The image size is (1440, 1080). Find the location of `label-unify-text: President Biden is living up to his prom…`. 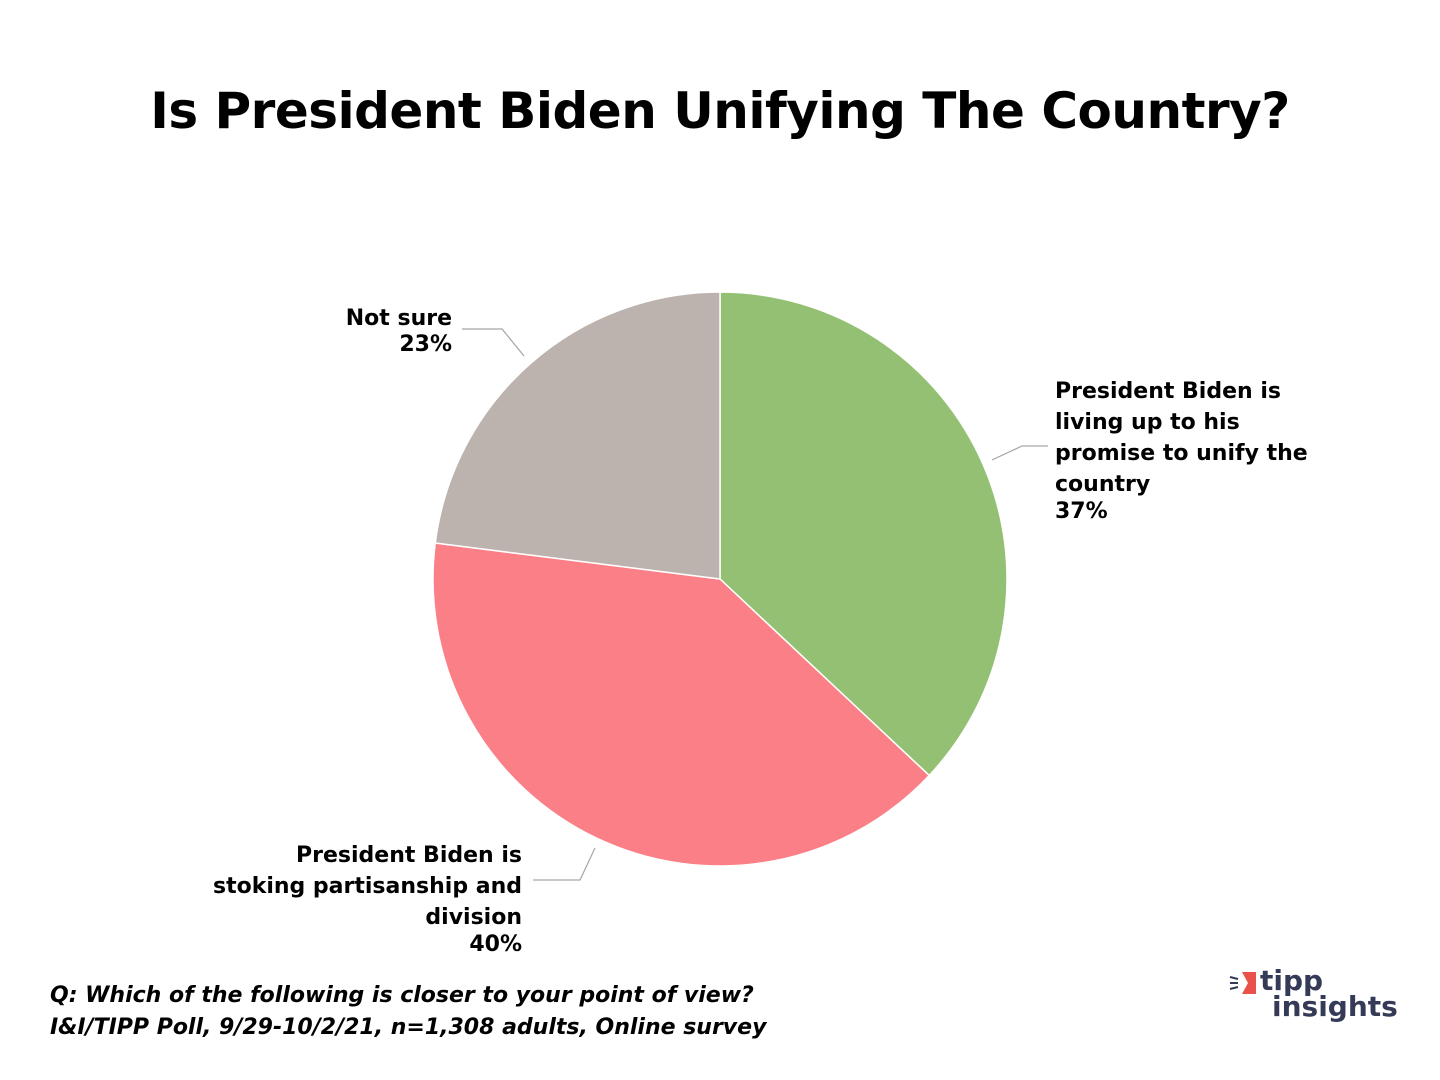

label-unify-text: President Biden is living up to his prom… is located at coordinates (1181, 438).